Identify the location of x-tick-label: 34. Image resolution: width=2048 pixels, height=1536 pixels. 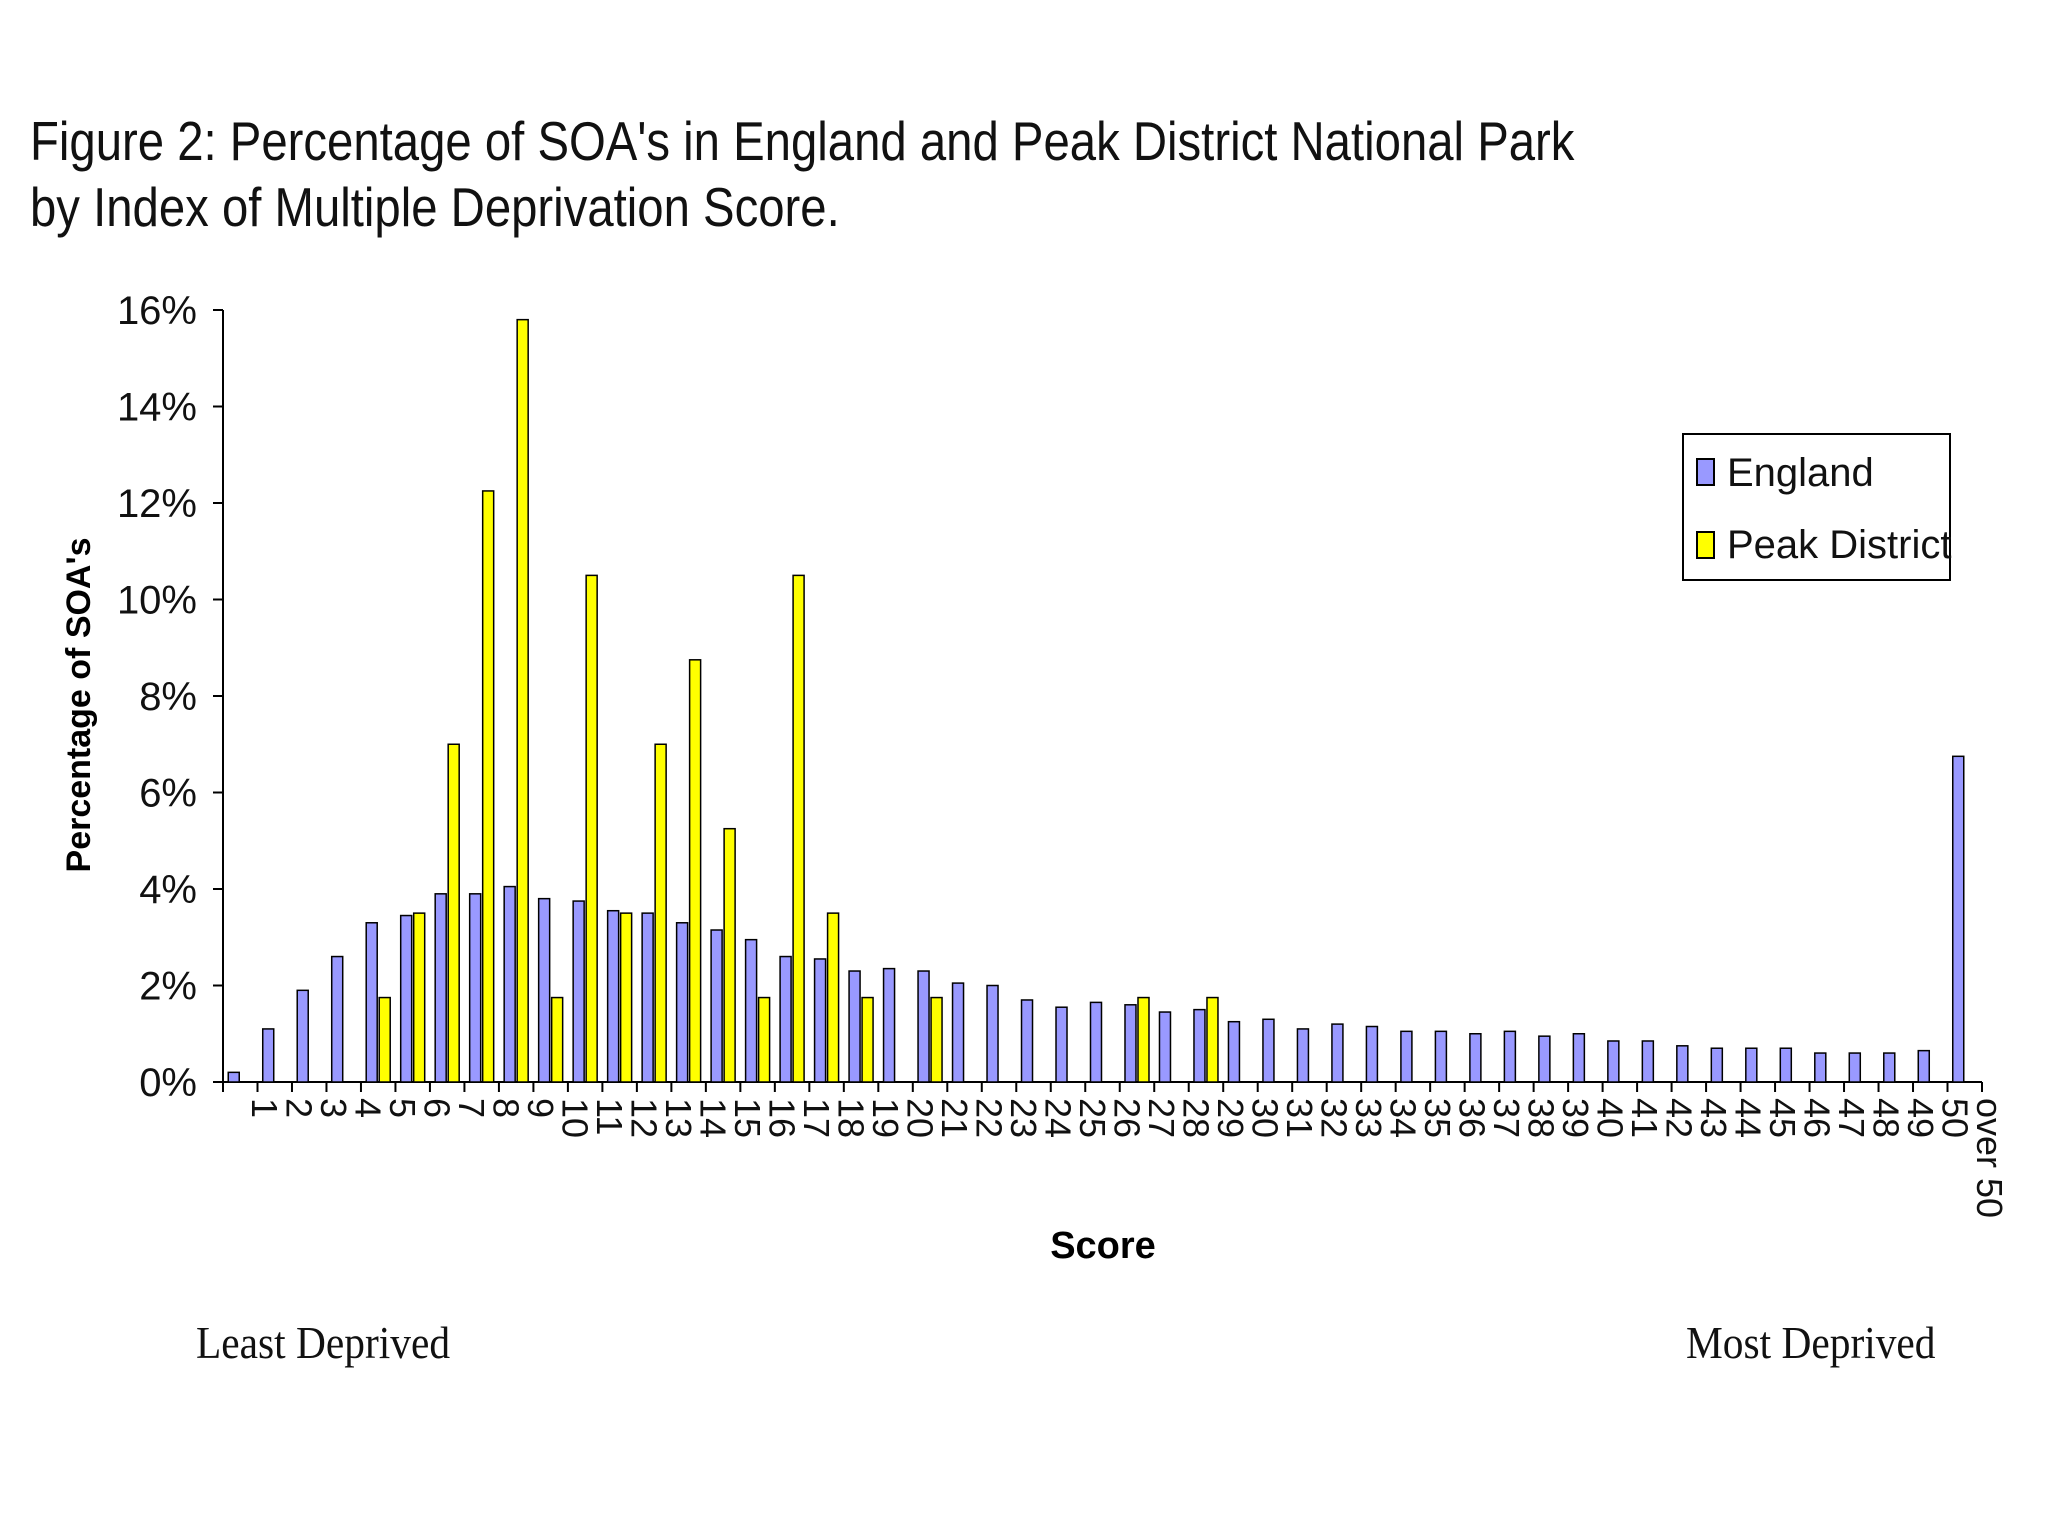
(1402, 1118).